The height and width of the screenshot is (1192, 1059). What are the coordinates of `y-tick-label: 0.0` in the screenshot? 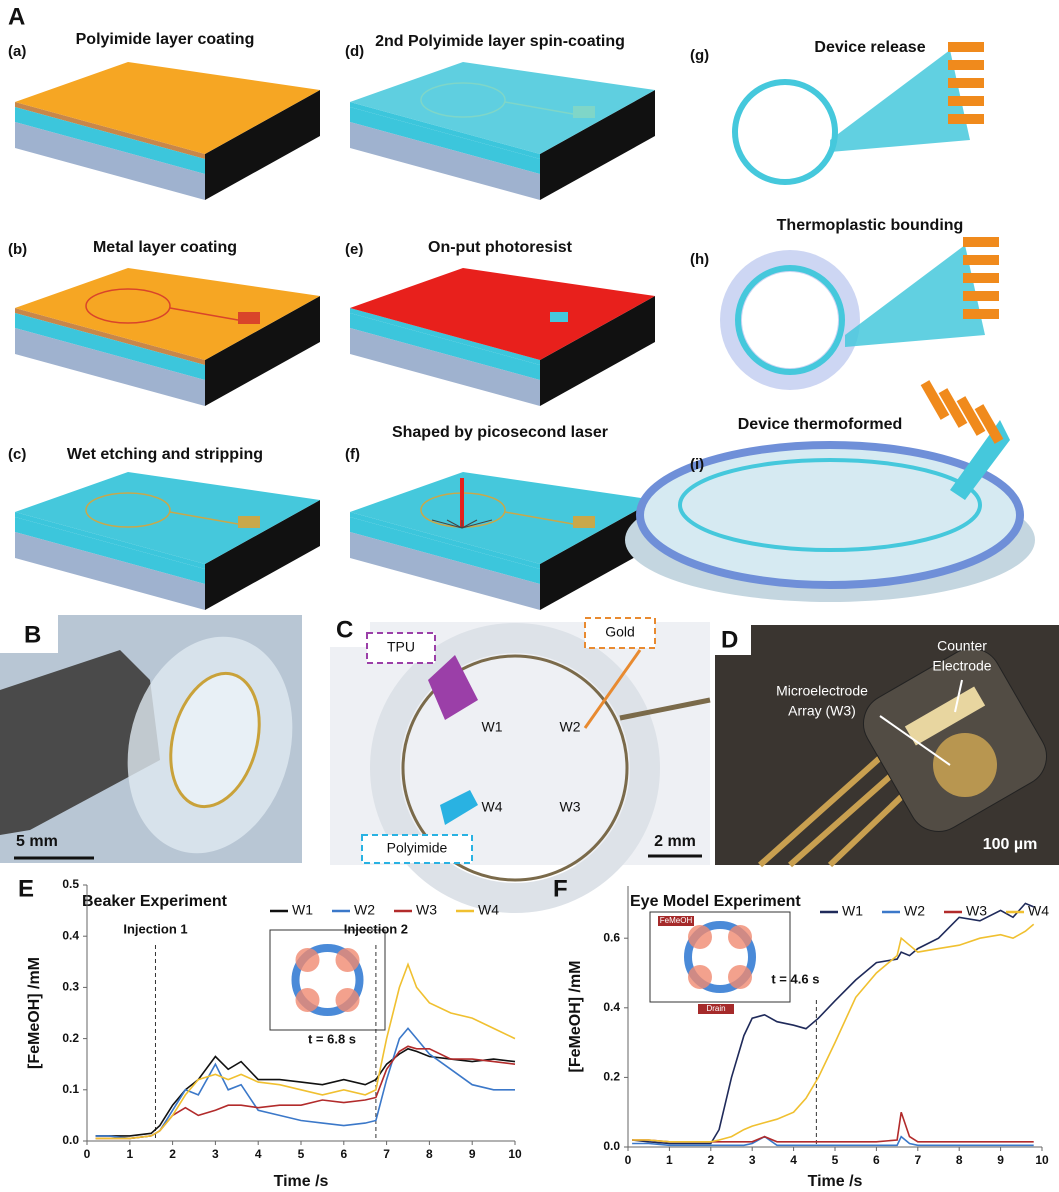 It's located at (611, 1146).